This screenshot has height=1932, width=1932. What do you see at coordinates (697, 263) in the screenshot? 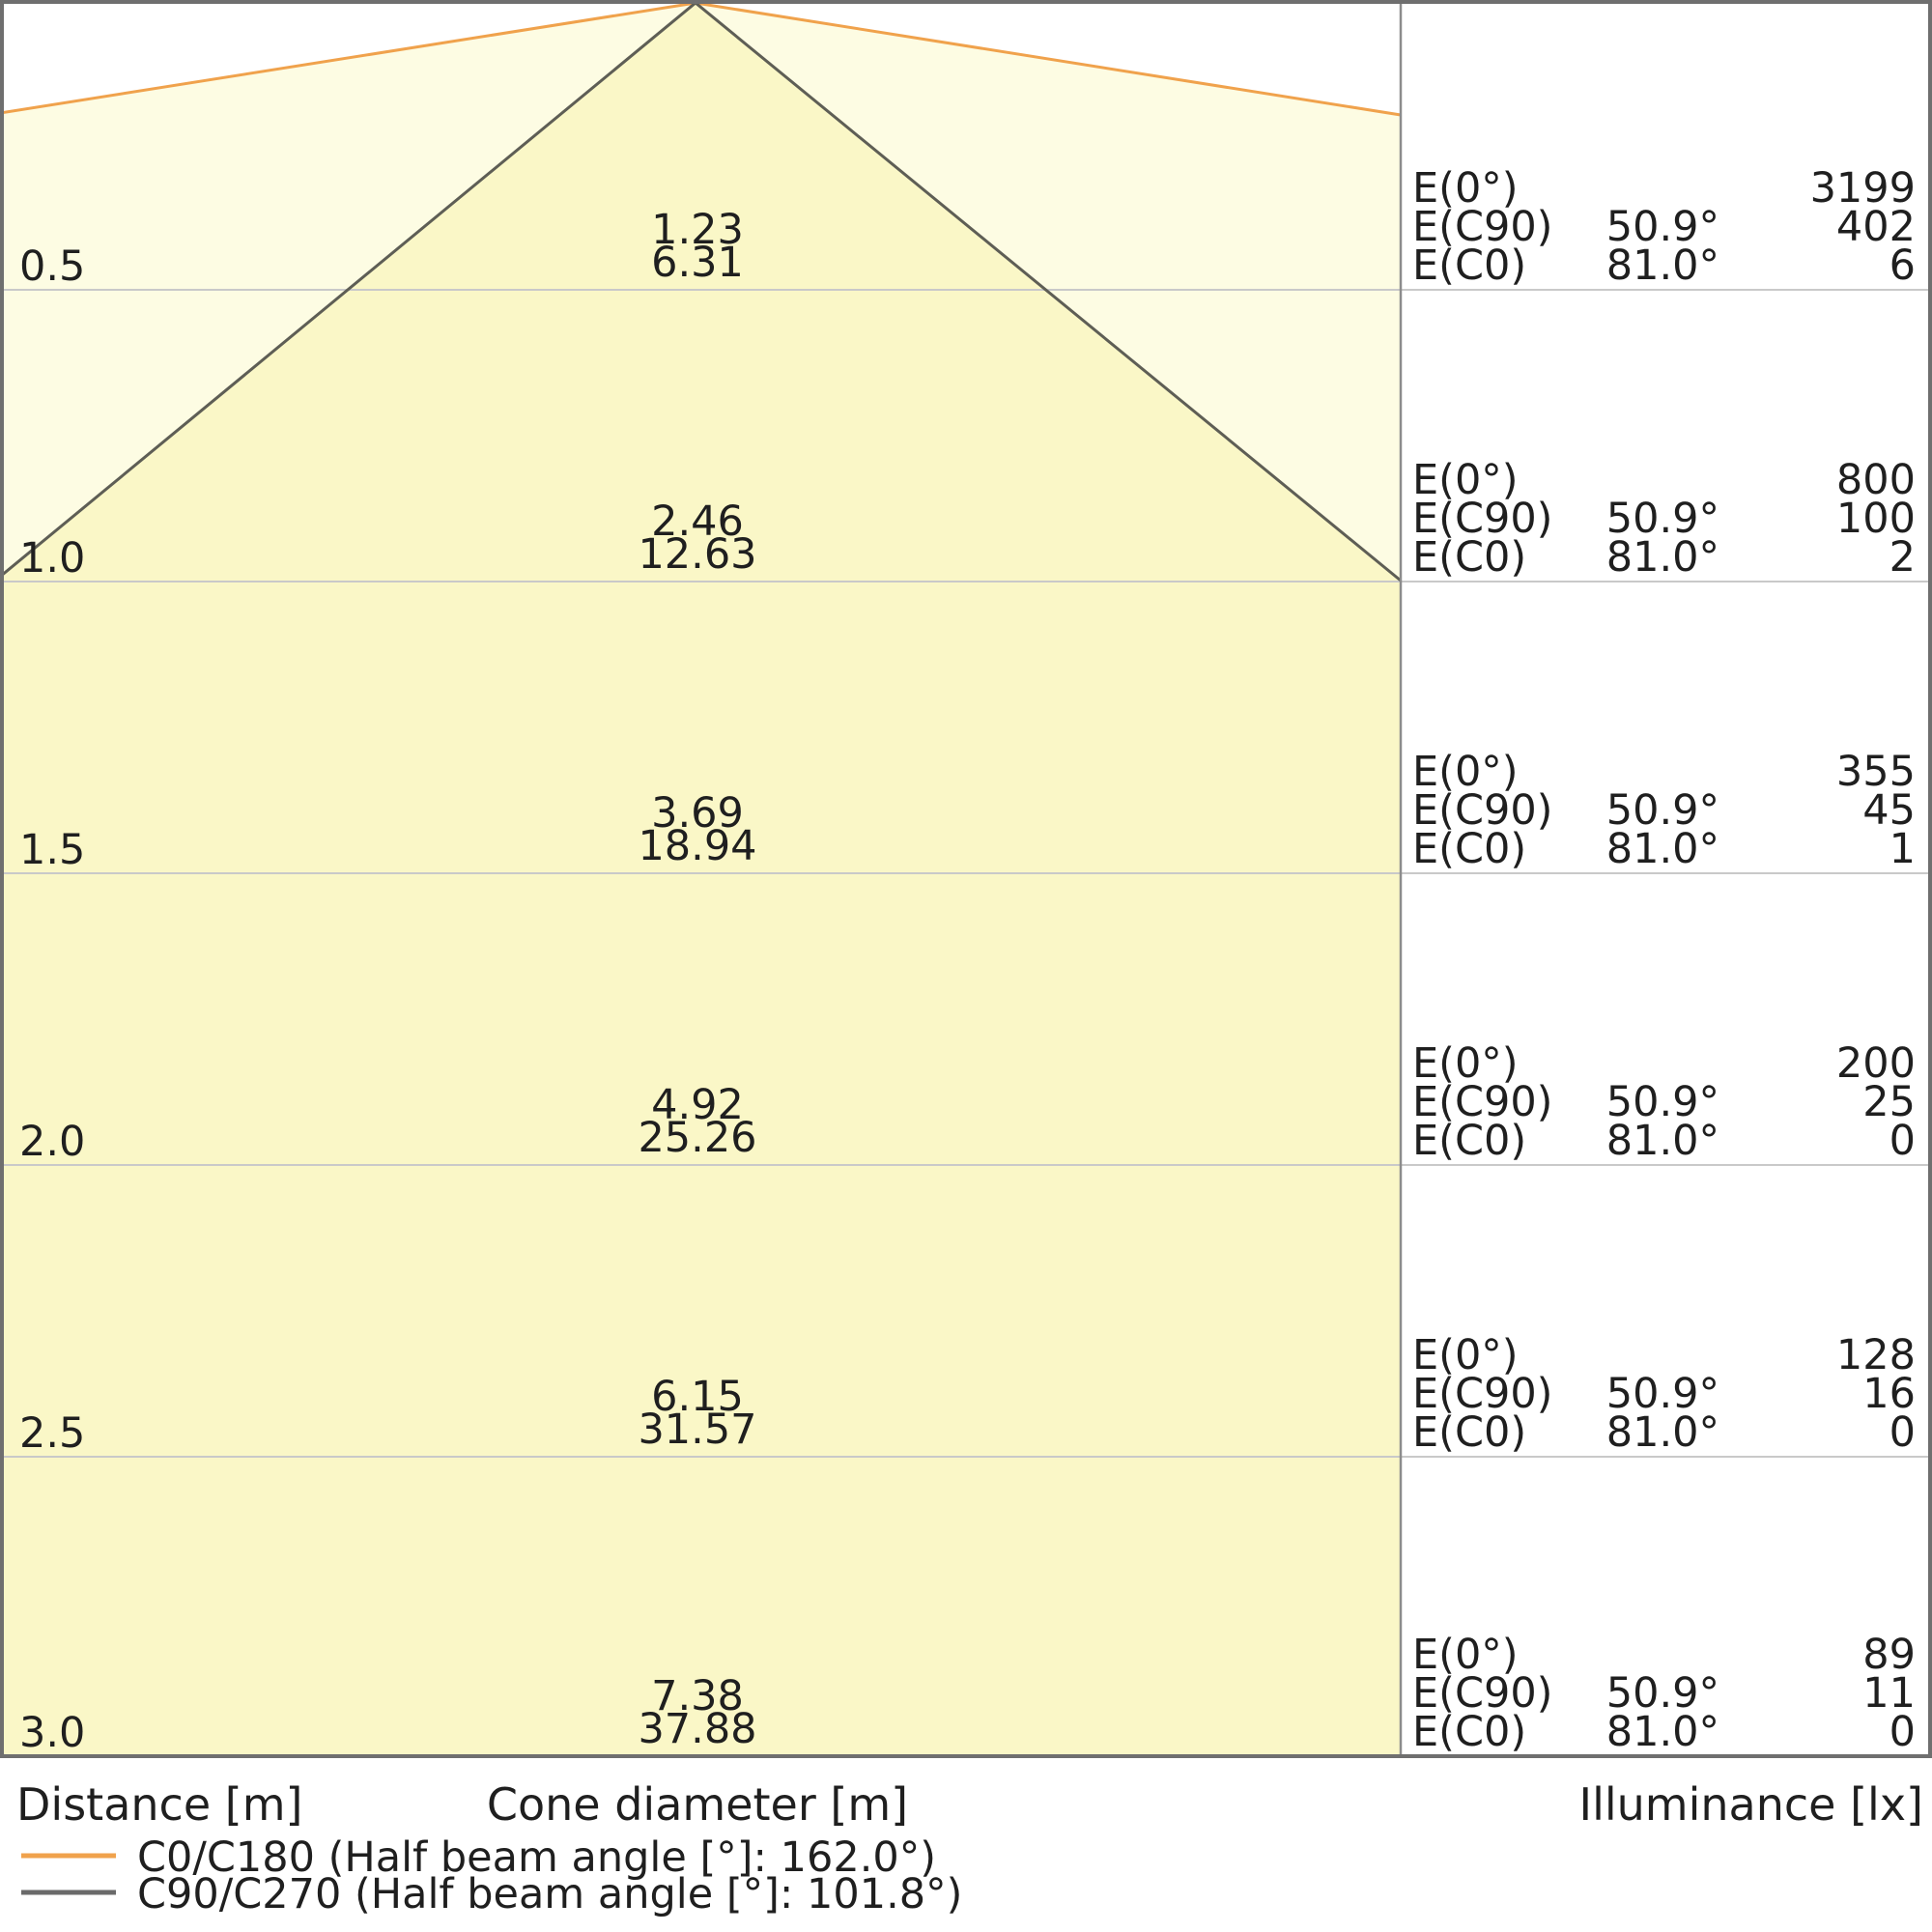
I see `cone-diameter-c0-value: 6.31` at bounding box center [697, 263].